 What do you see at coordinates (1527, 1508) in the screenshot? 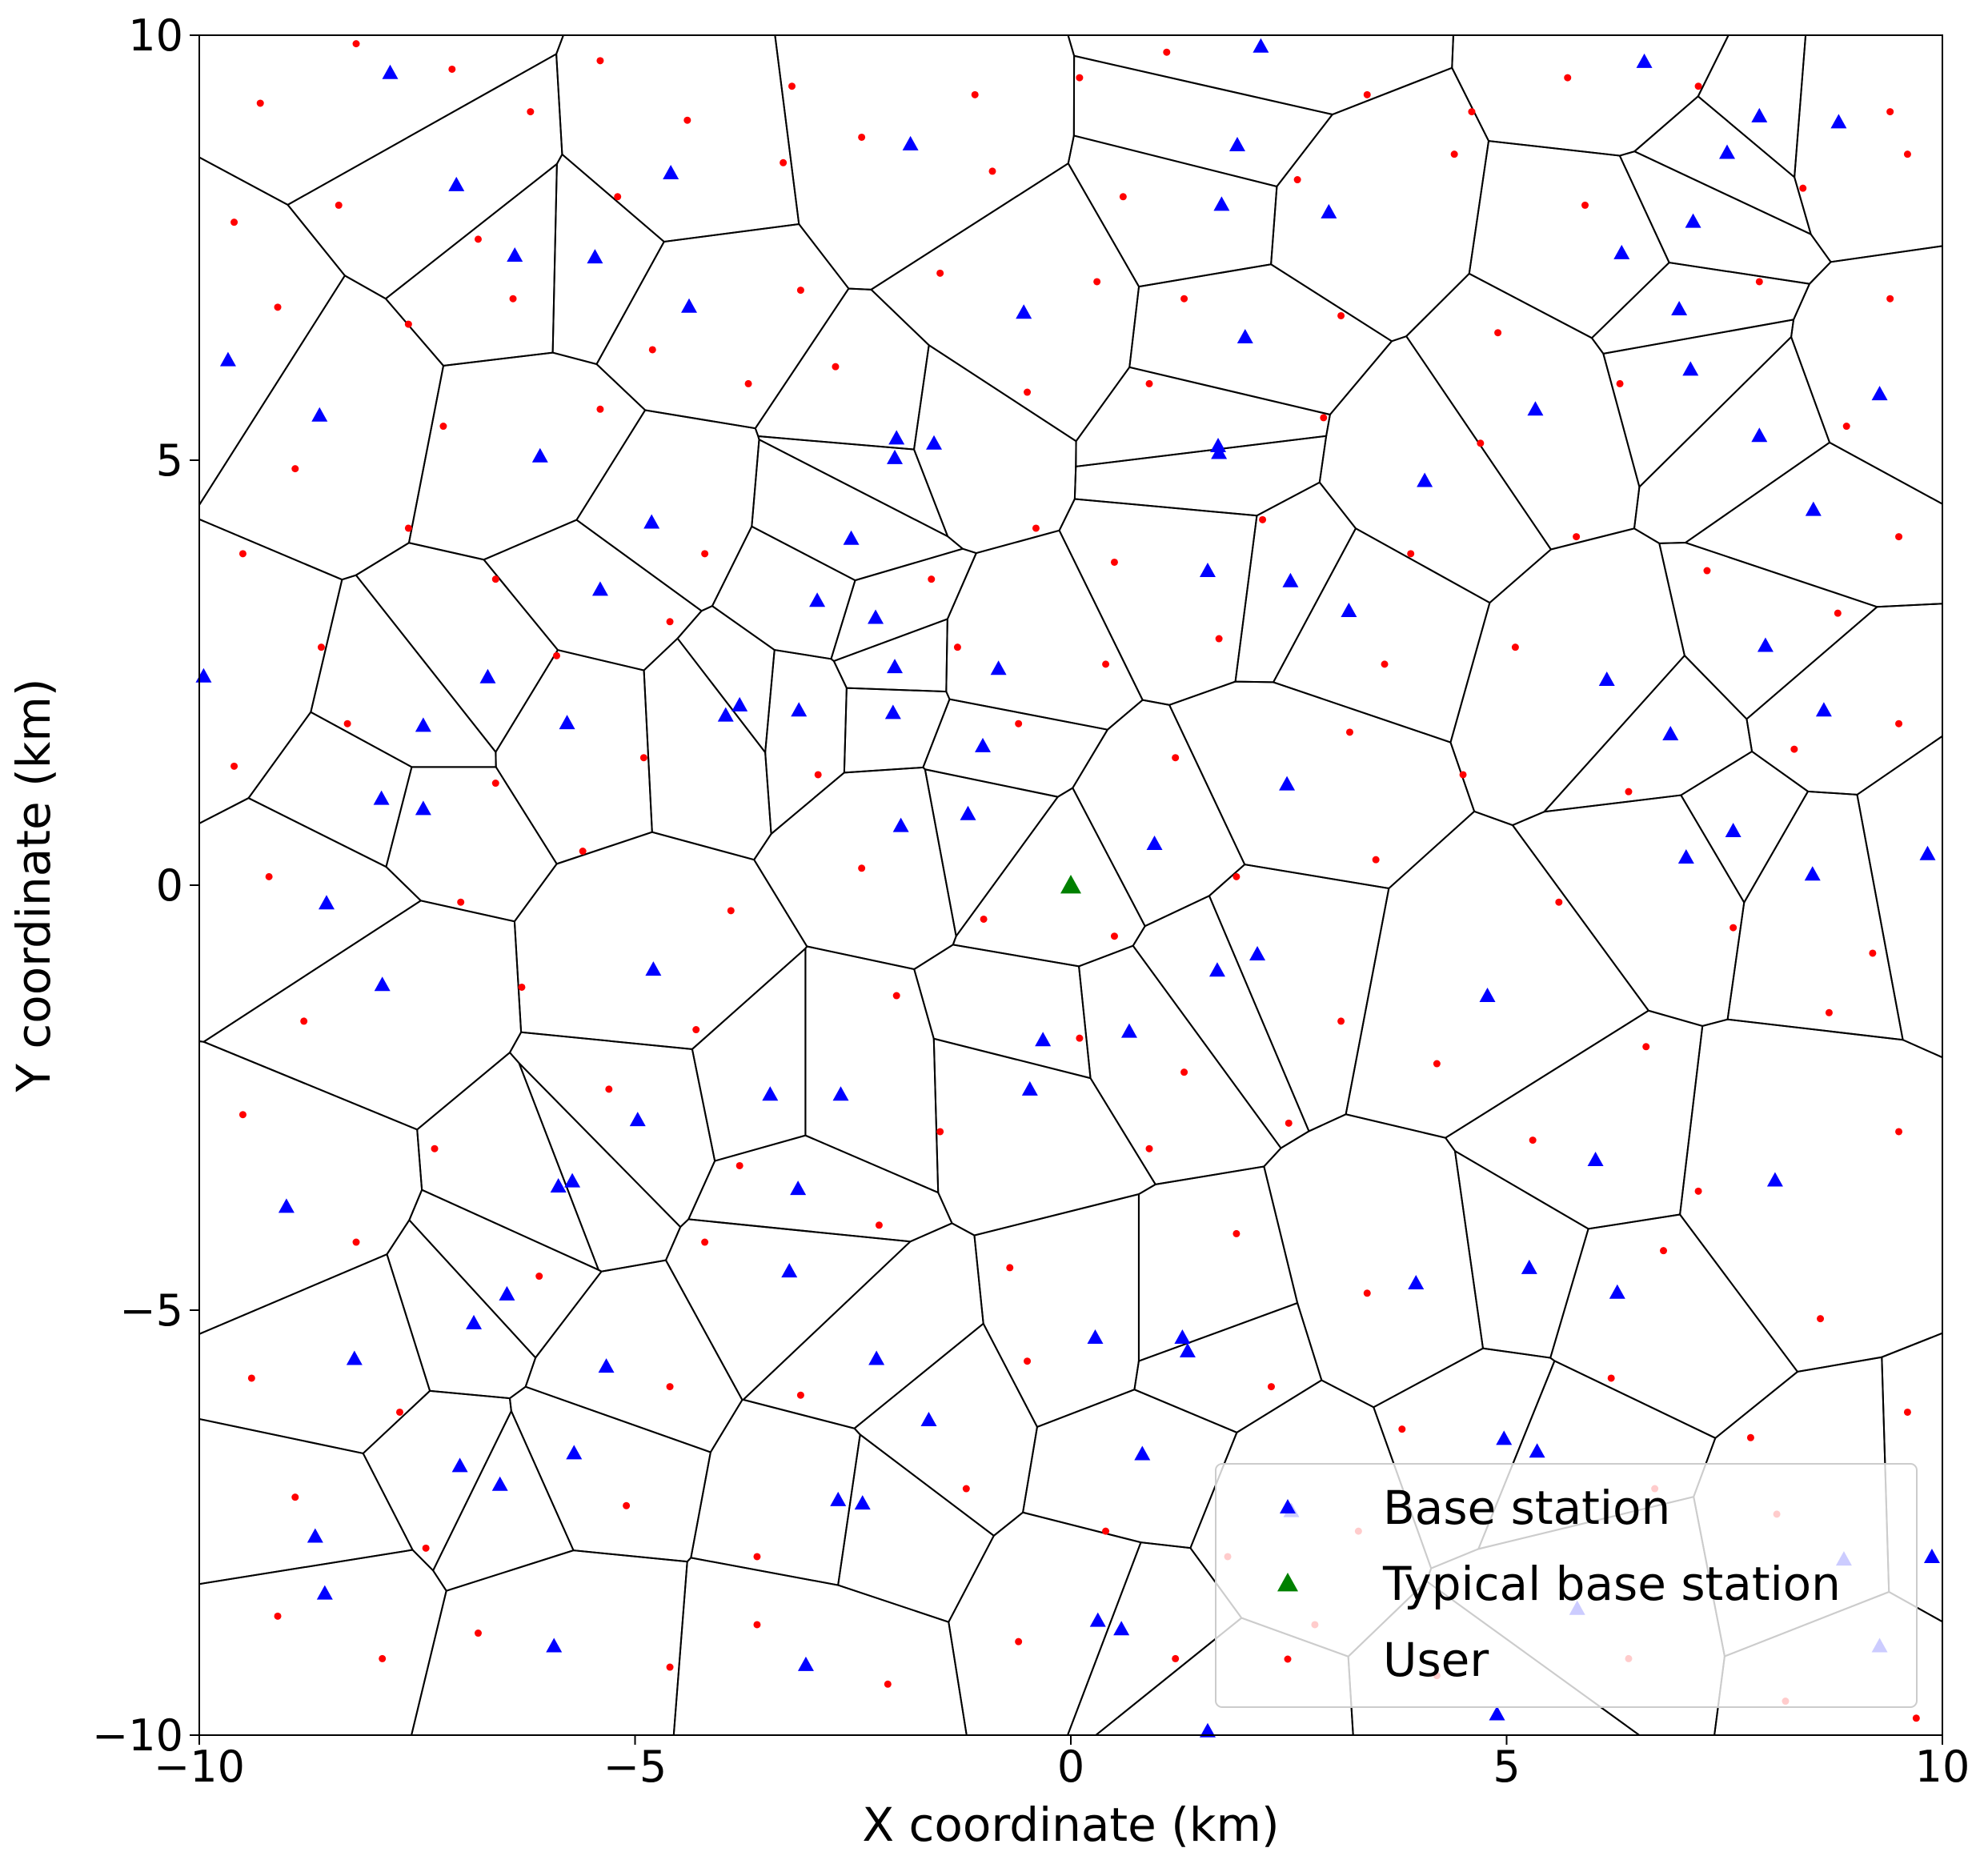
I see `legend-label: Base station` at bounding box center [1527, 1508].